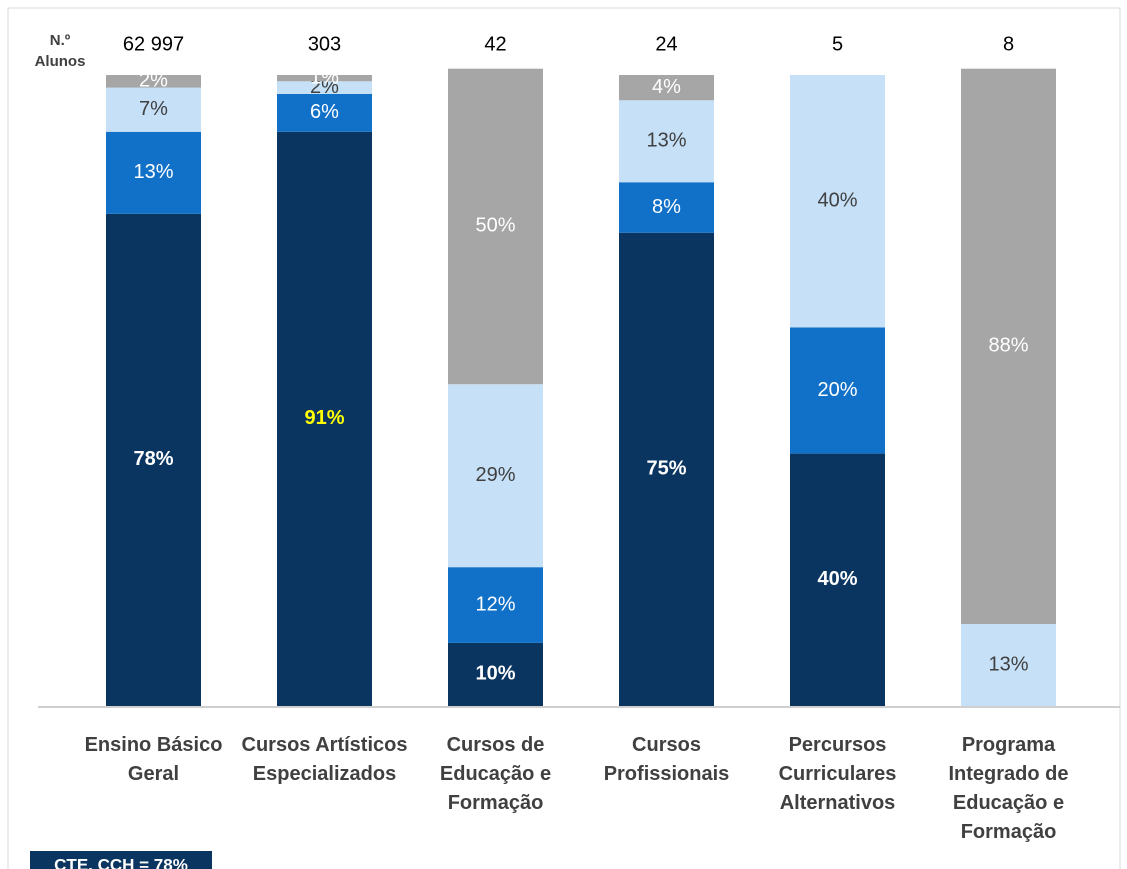 The width and height of the screenshot is (1127, 869). I want to click on total-label: 42, so click(495, 44).